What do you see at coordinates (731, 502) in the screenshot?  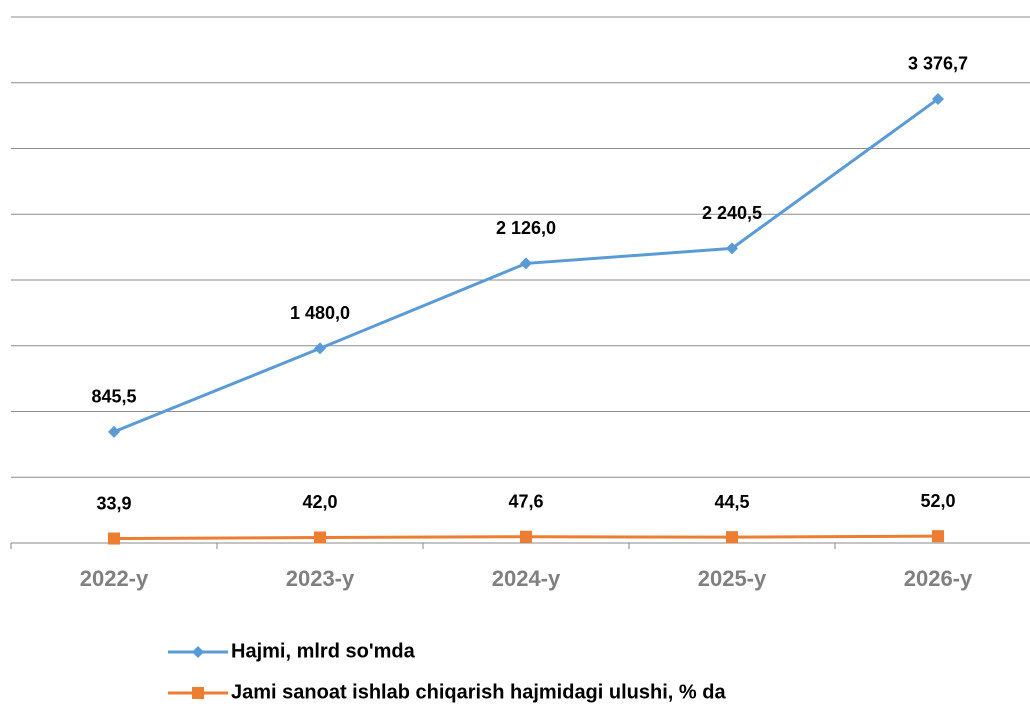 I see `data-label: 44,5` at bounding box center [731, 502].